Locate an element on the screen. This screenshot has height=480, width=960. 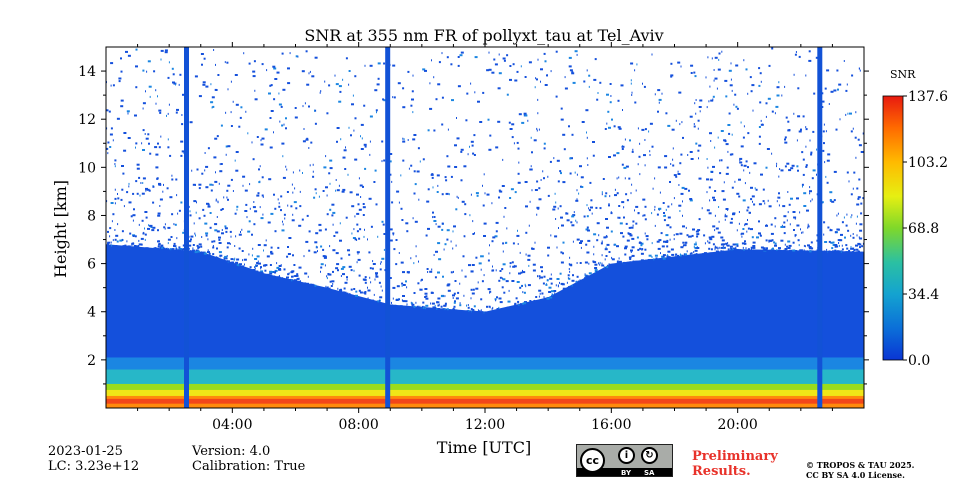
lidar-constant: LC: 3.23e+12 is located at coordinates (94, 466).